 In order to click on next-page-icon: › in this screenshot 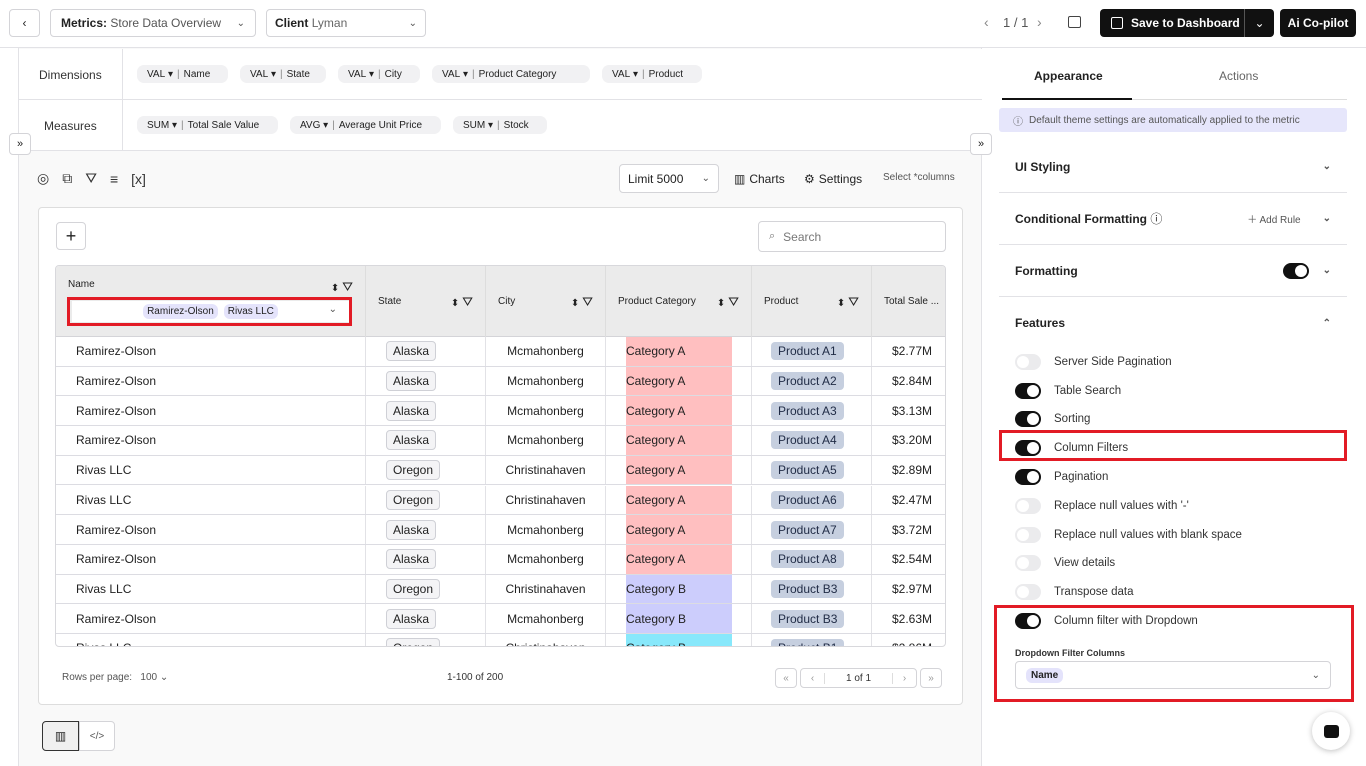, I will do `click(1039, 22)`.